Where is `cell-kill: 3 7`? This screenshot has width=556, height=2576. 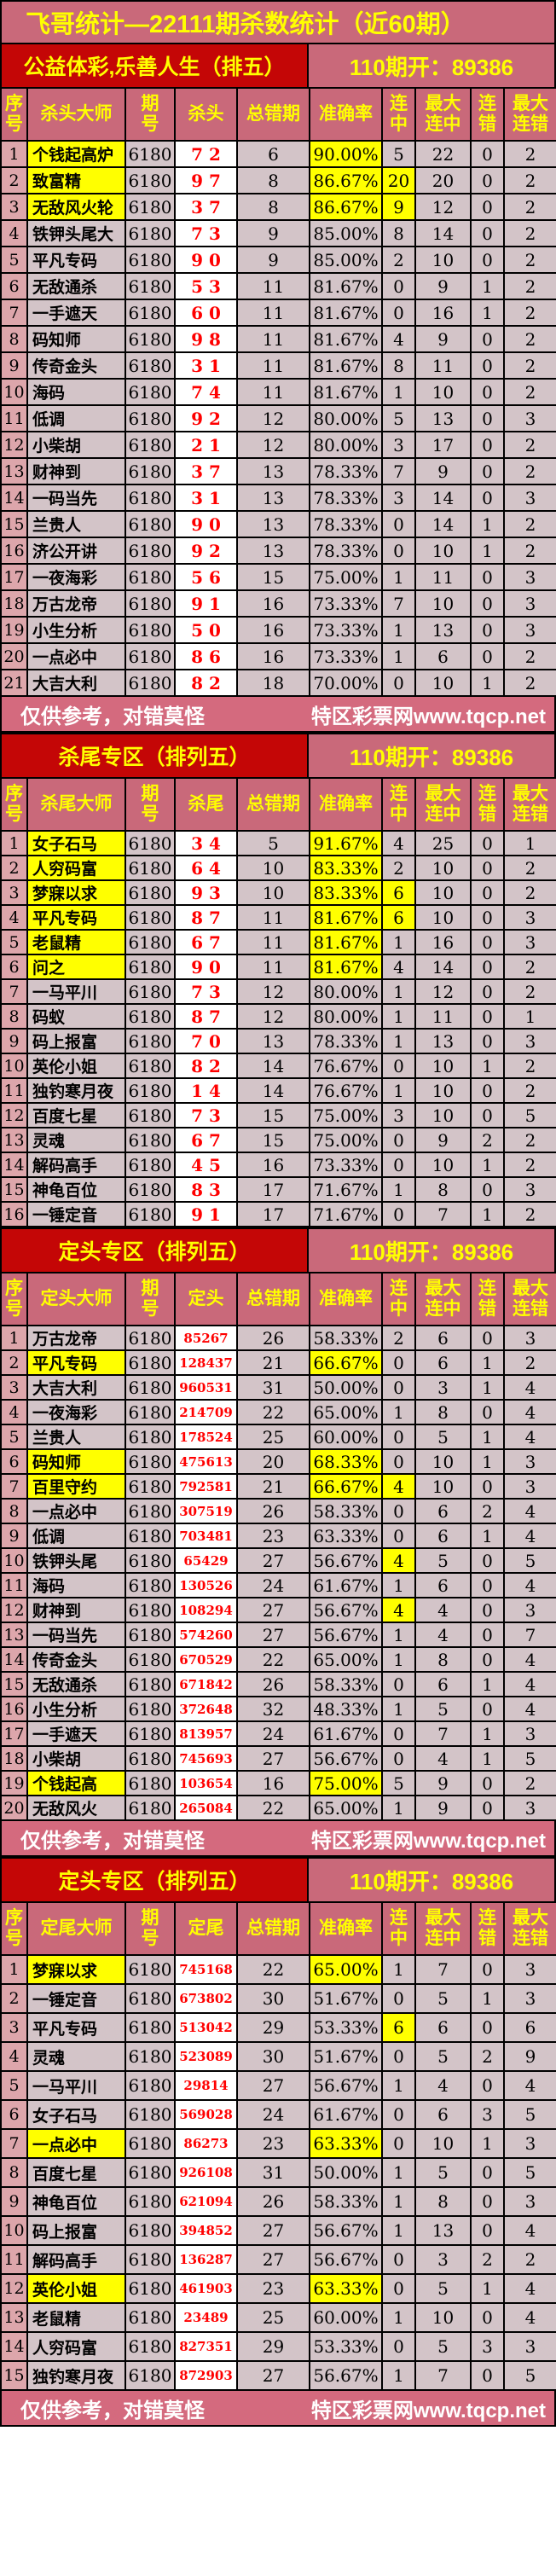 cell-kill: 3 7 is located at coordinates (206, 207).